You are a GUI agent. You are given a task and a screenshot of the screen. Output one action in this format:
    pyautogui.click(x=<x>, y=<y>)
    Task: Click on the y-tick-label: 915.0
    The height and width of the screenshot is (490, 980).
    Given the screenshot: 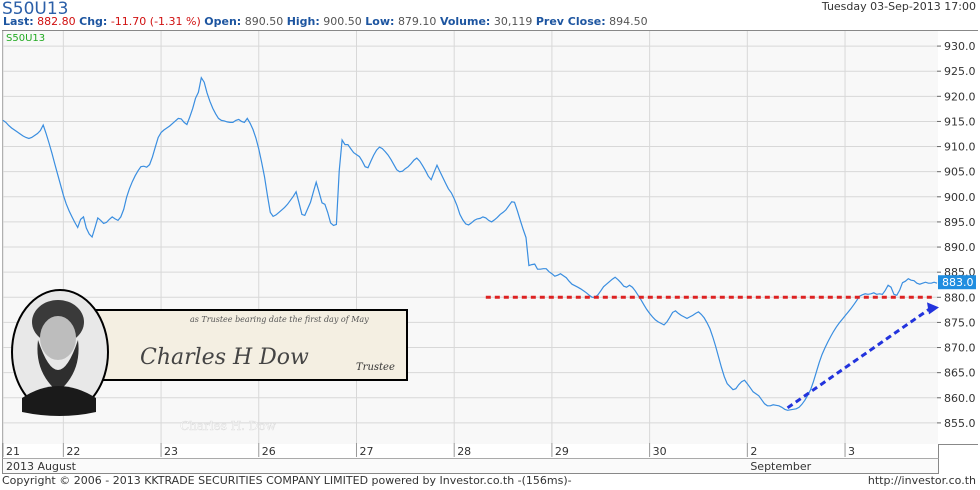 What is the action you would take?
    pyautogui.click(x=960, y=121)
    